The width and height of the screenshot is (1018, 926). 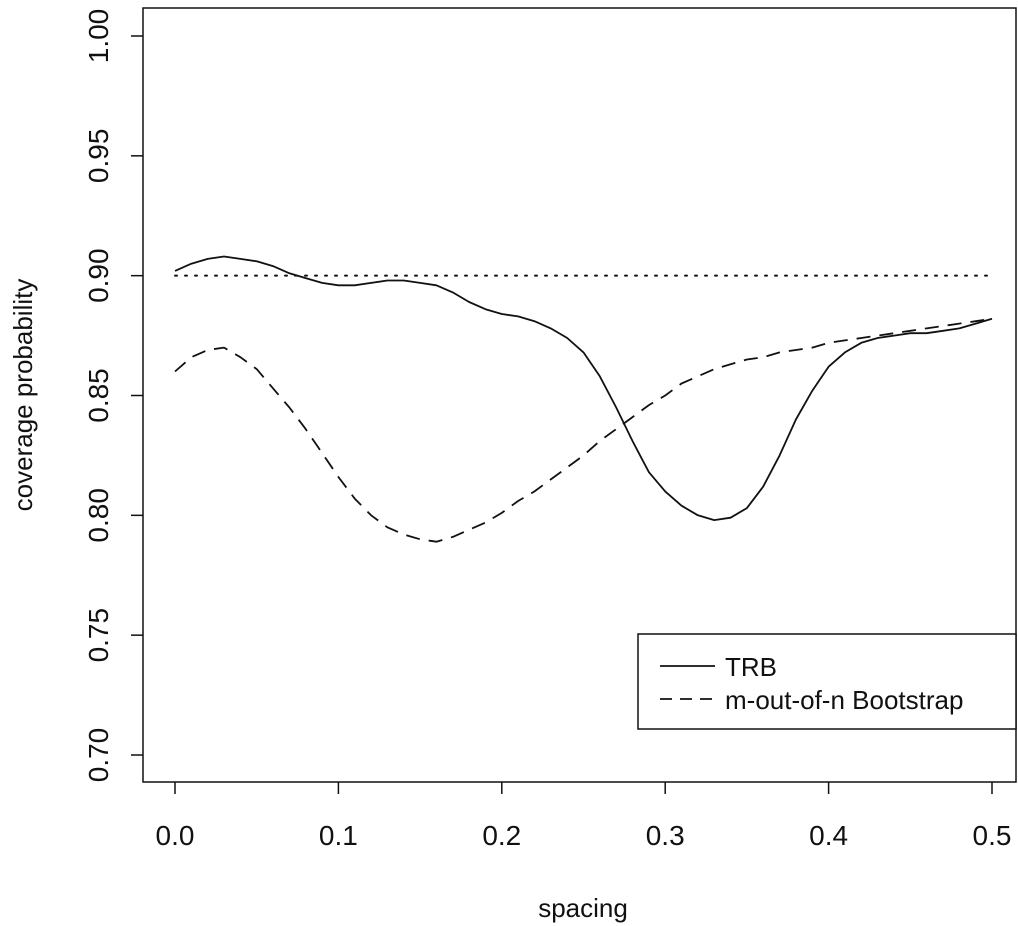 I want to click on x-tick-label: 0.1, so click(x=338, y=835).